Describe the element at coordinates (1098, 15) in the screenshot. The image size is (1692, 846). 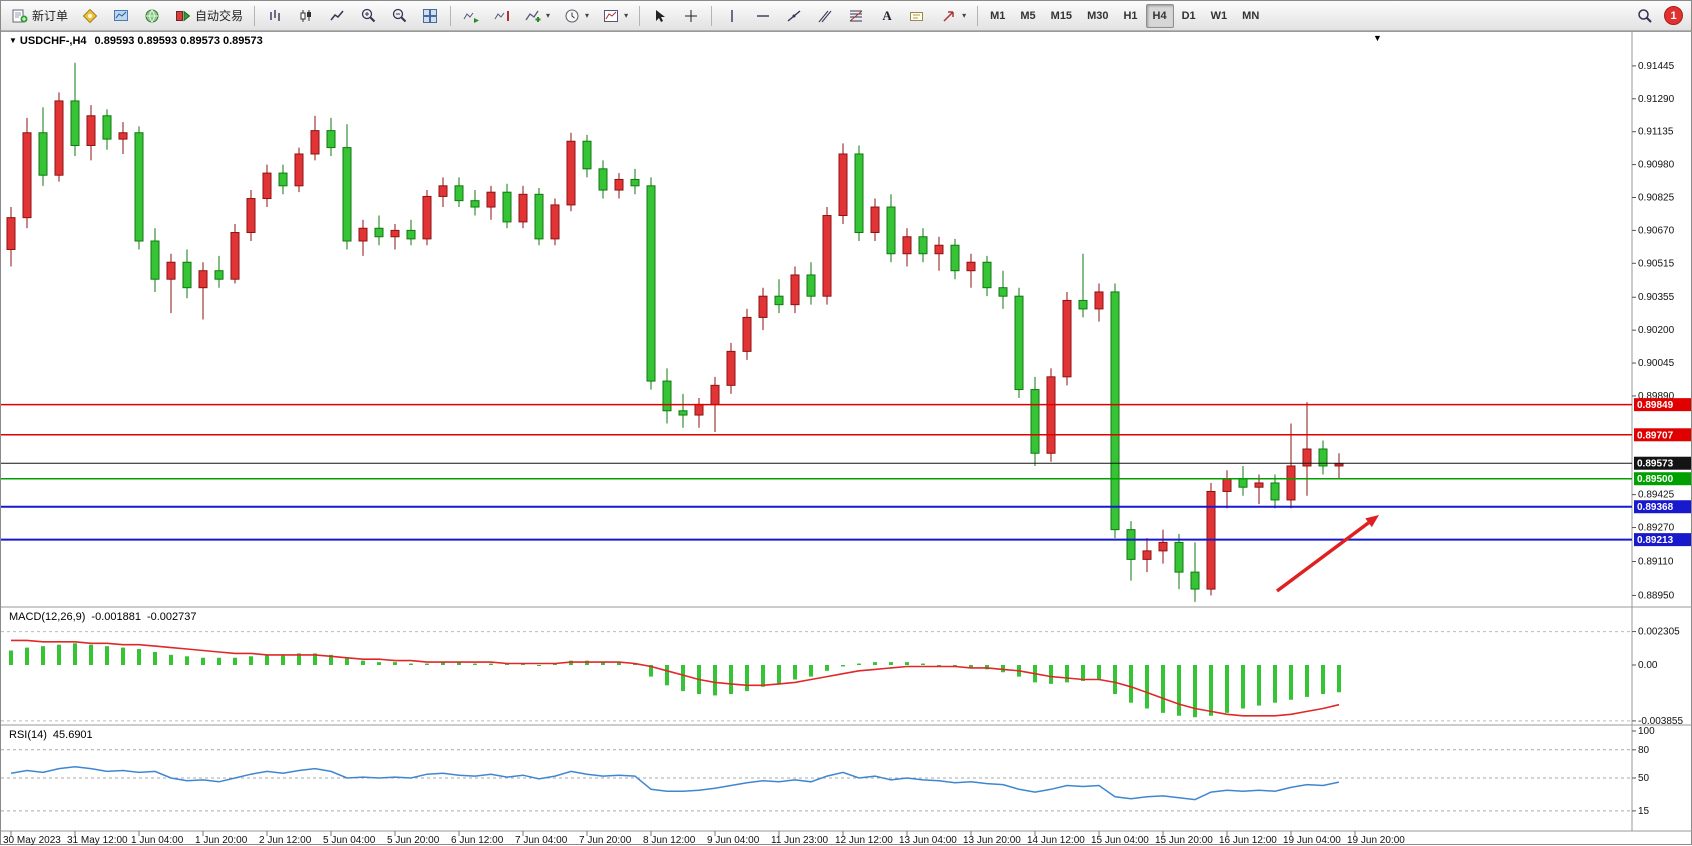
I see `timeframe-button-M30: M30` at that location.